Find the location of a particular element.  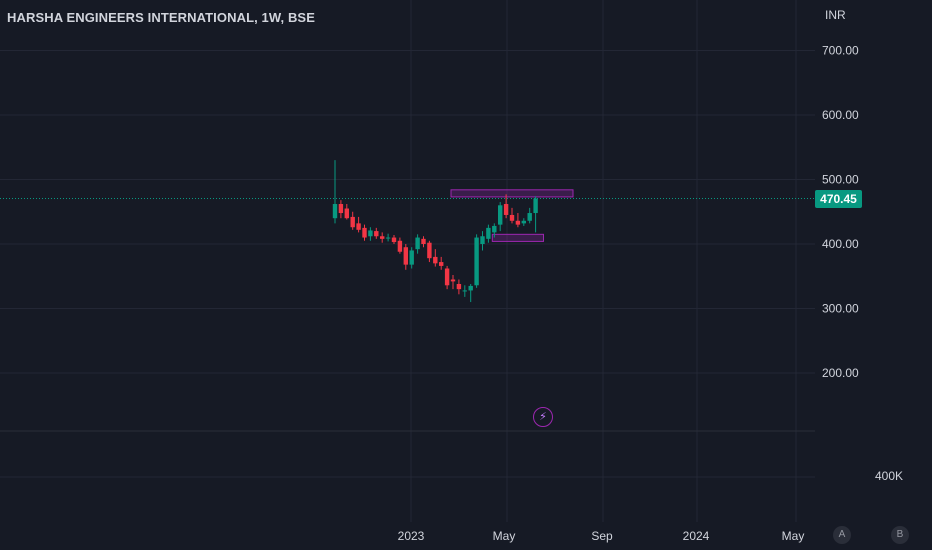

bold-scale-button: B is located at coordinates (900, 535).